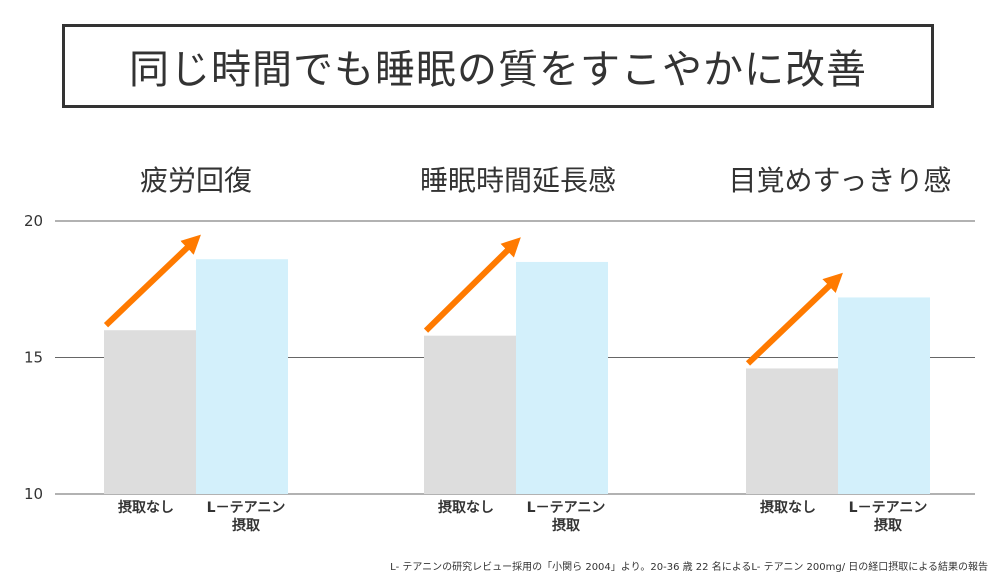 The height and width of the screenshot is (580, 1000). I want to click on chart-title: 同じ時間でも睡眠の質をすこやかに改善, so click(498, 70).